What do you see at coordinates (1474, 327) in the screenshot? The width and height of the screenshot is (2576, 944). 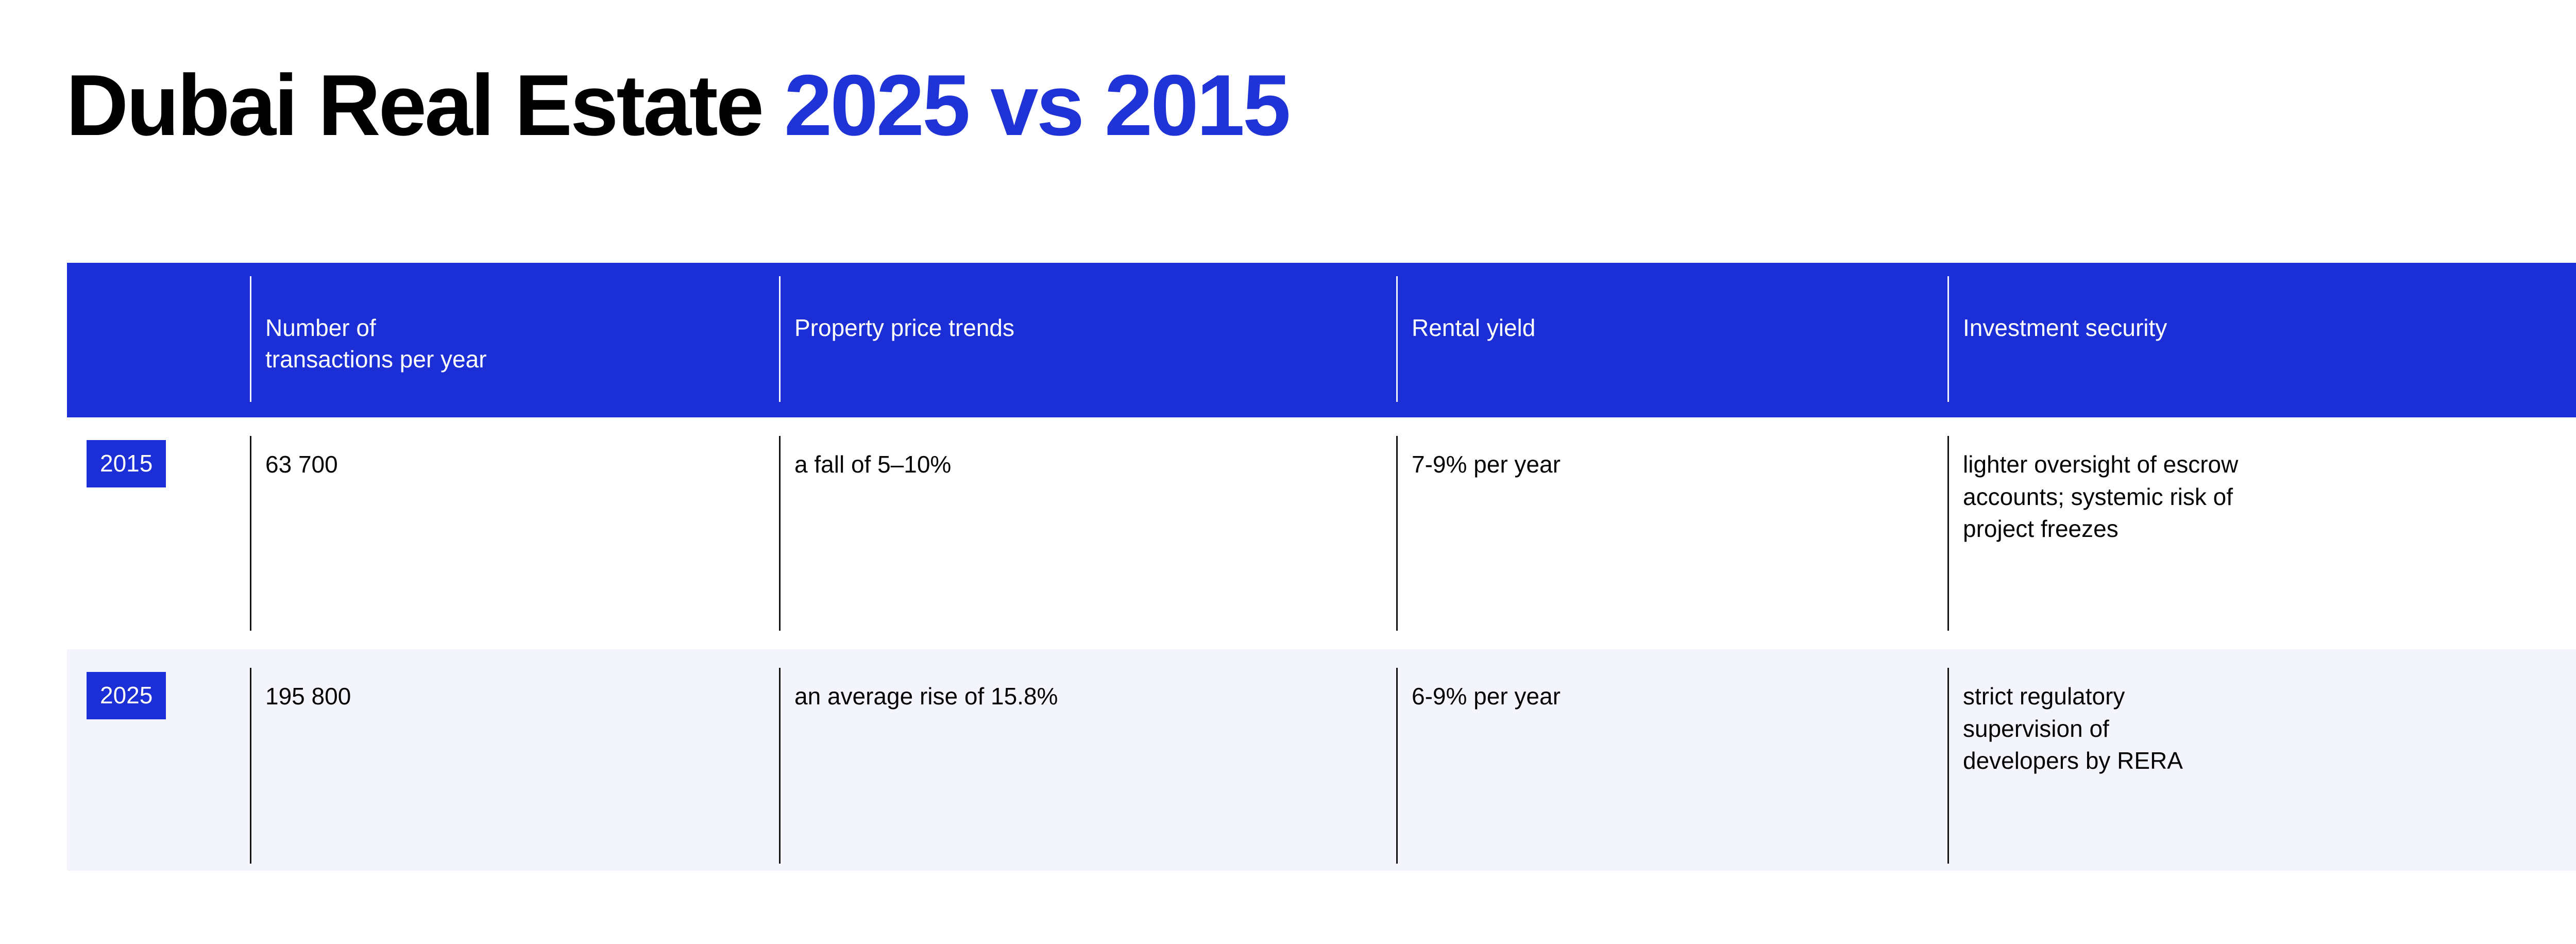 I see `column-header-rental-yield: Rental yield` at bounding box center [1474, 327].